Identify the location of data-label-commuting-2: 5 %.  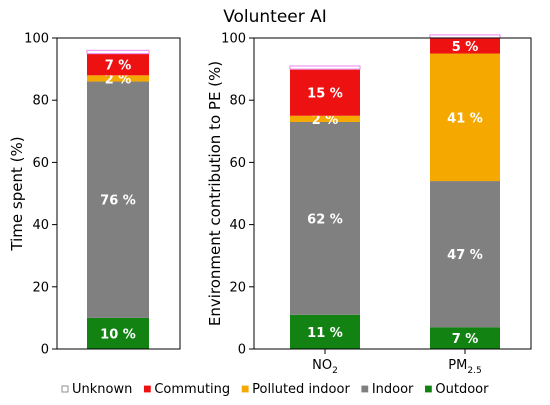
(465, 47).